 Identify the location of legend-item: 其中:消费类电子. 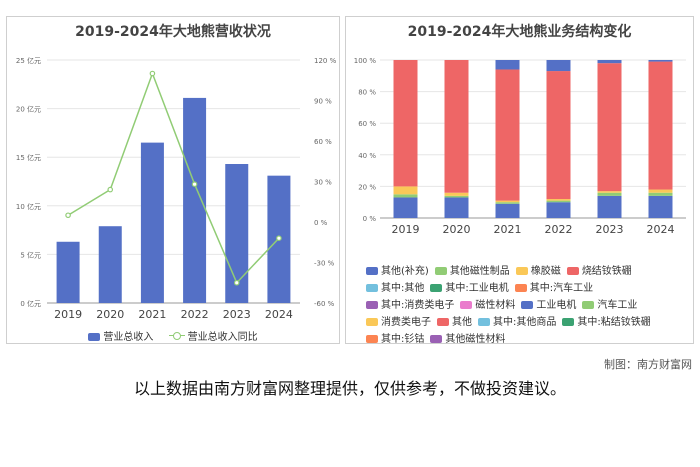
(410, 306).